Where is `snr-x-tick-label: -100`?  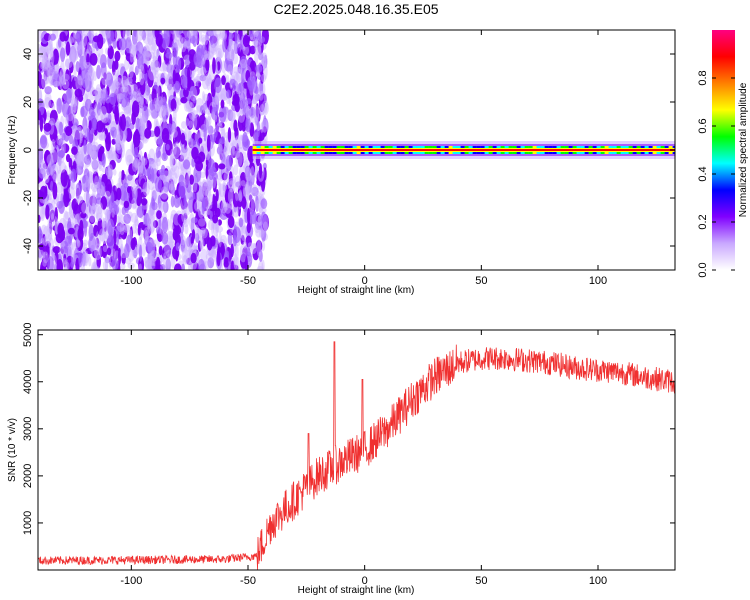
snr-x-tick-label: -100 is located at coordinates (131, 581).